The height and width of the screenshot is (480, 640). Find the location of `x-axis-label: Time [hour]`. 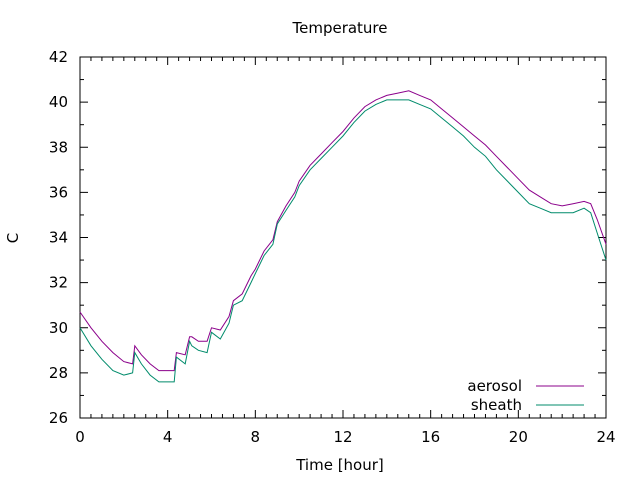

x-axis-label: Time [hour] is located at coordinates (339, 465).